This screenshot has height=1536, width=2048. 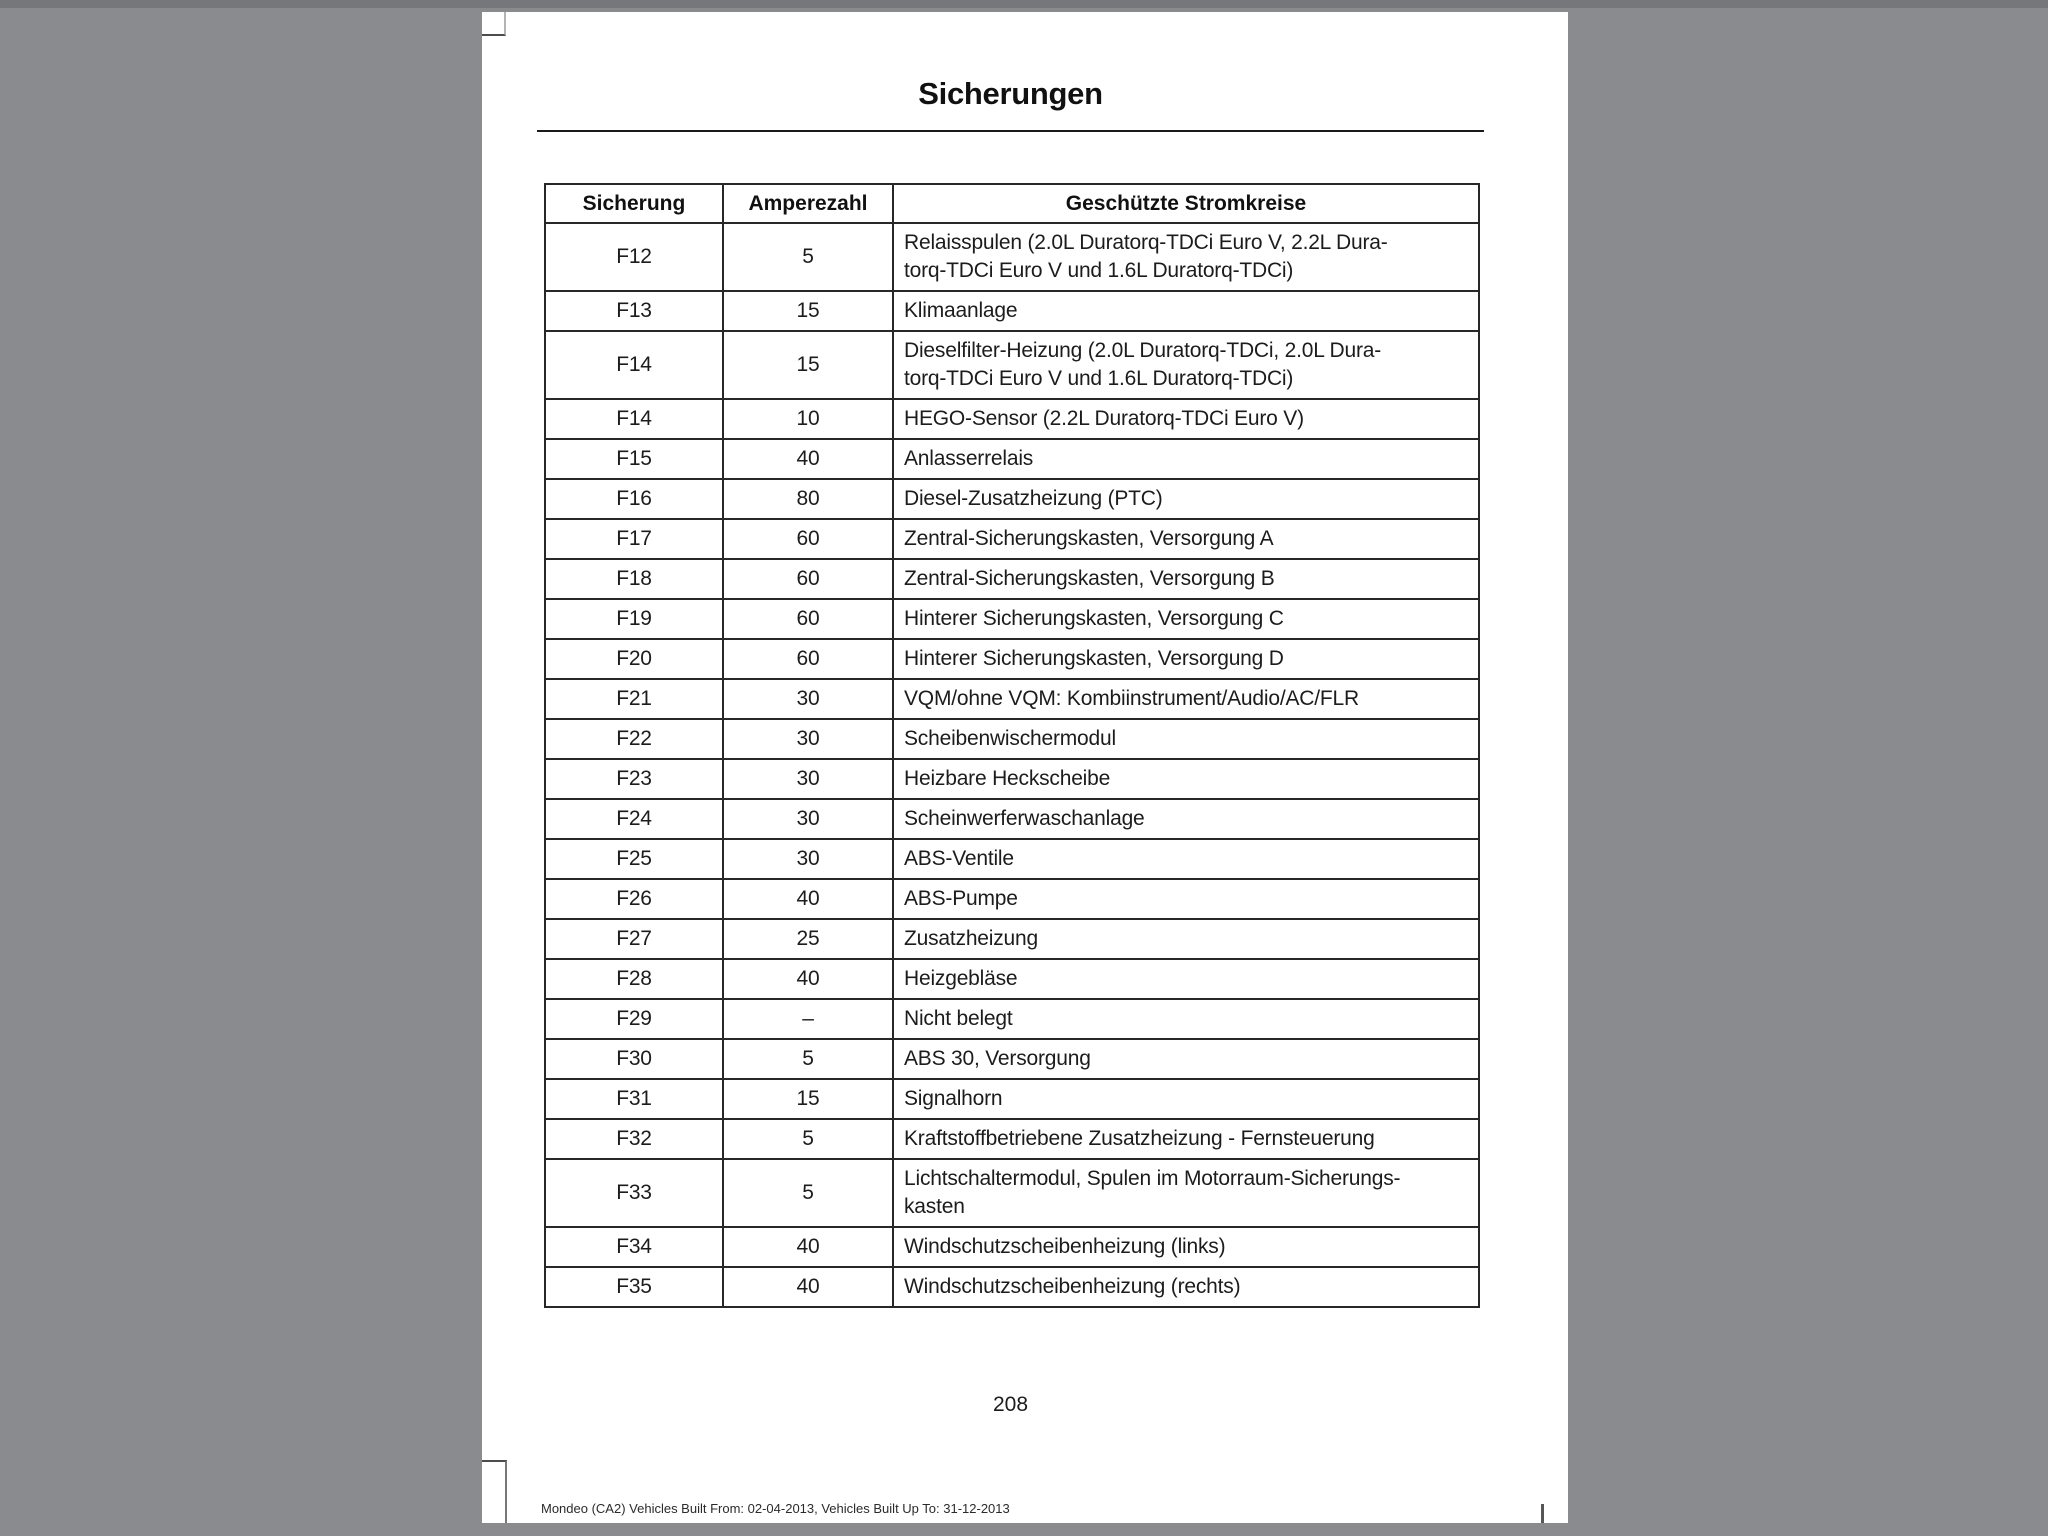 I want to click on table-row: F26 40 ABS-Pumpe, so click(x=1012, y=899).